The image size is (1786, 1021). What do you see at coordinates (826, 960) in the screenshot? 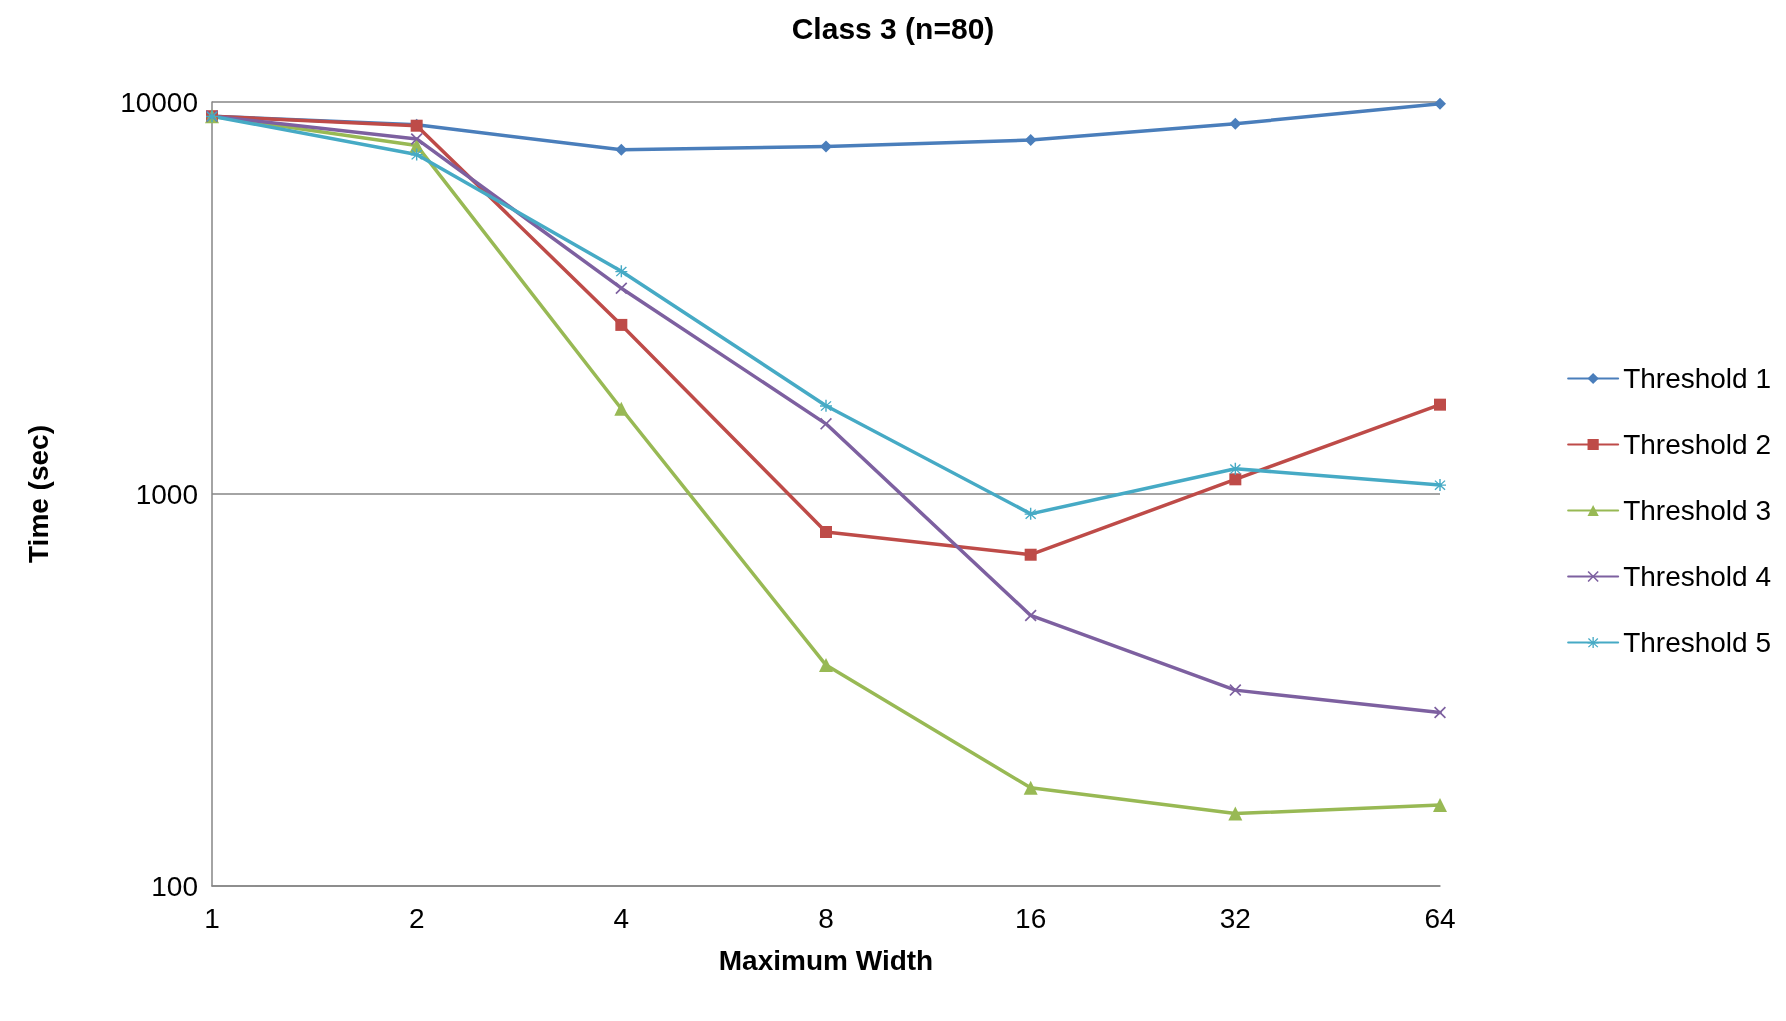
I see `x-axis-title: Maximum Width` at bounding box center [826, 960].